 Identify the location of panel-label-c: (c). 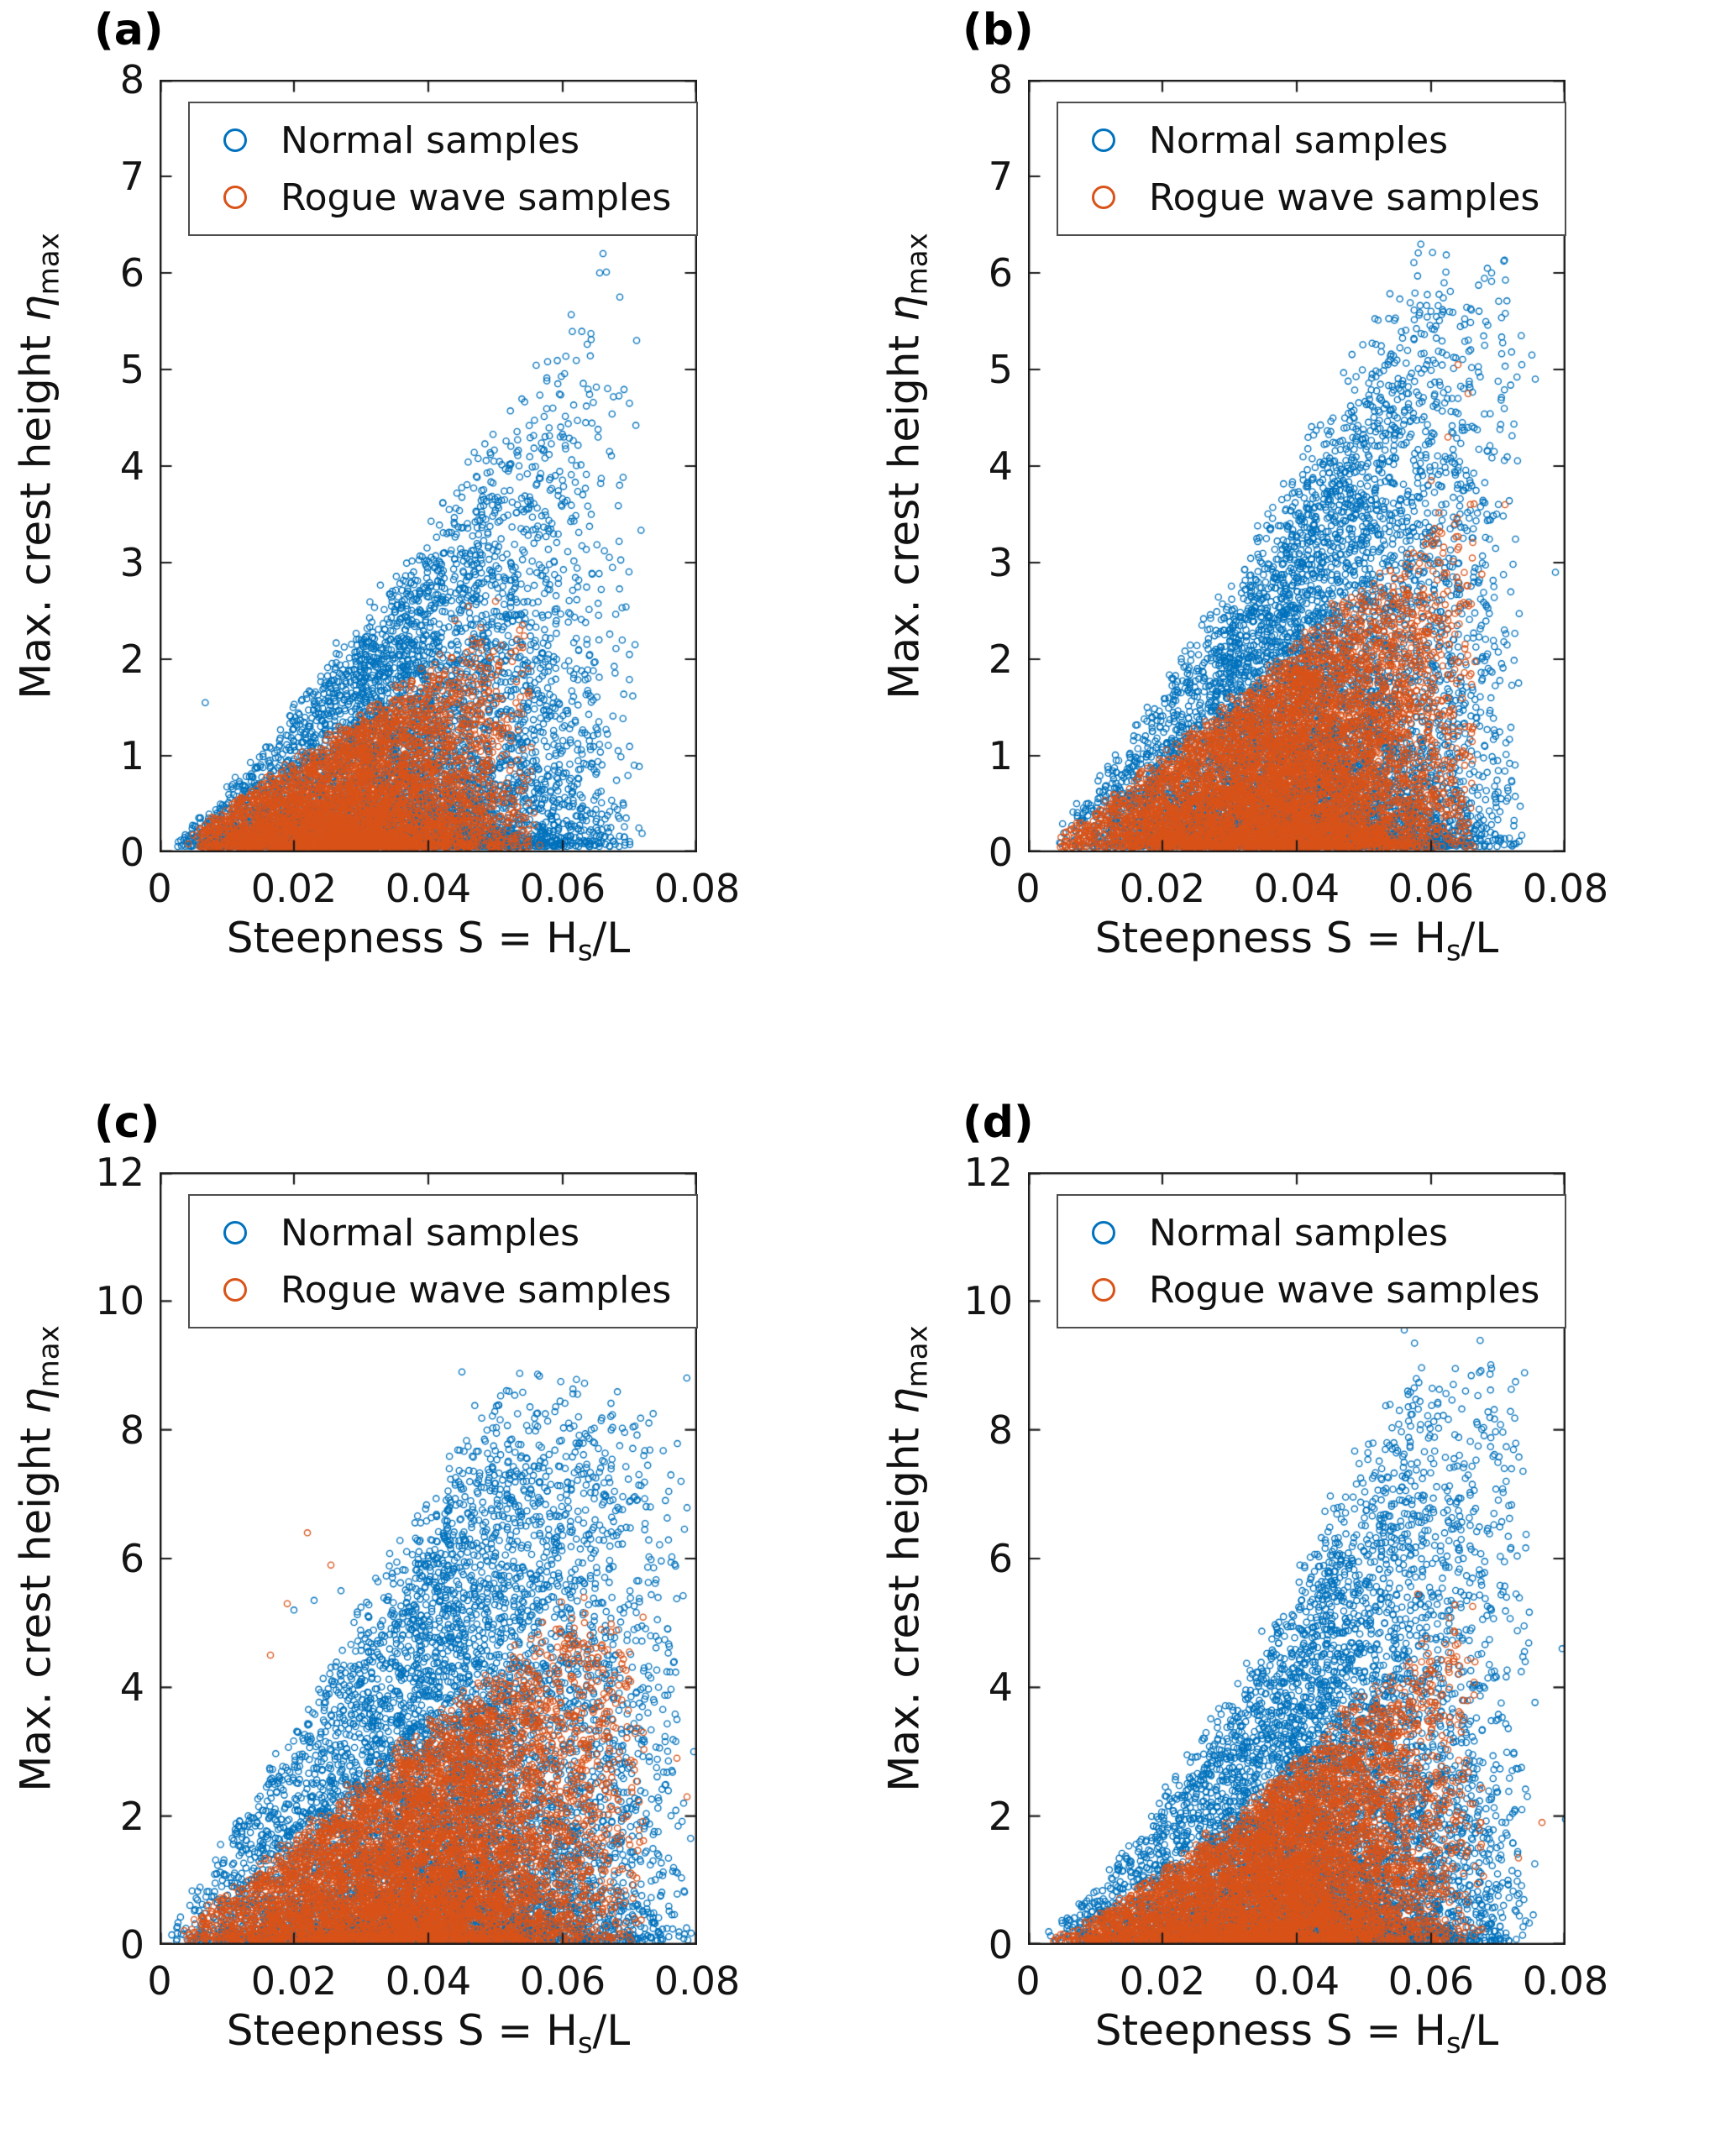
(127, 1123).